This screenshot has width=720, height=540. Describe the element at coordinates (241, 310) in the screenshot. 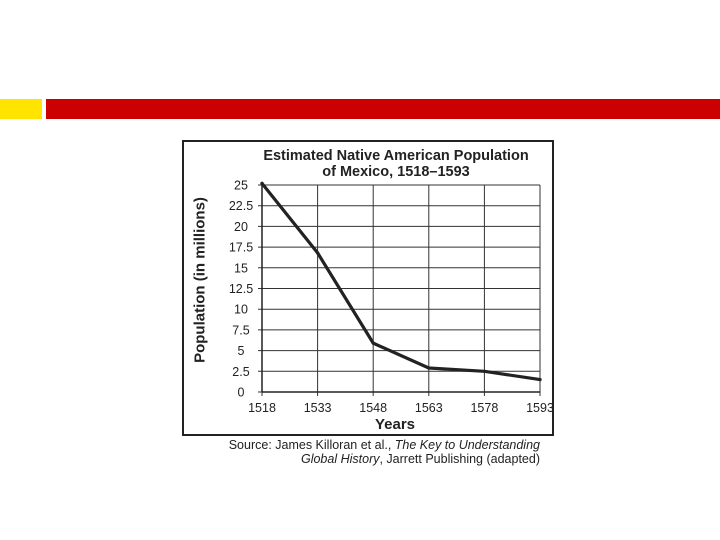

I see `y-tick-label: 10` at that location.